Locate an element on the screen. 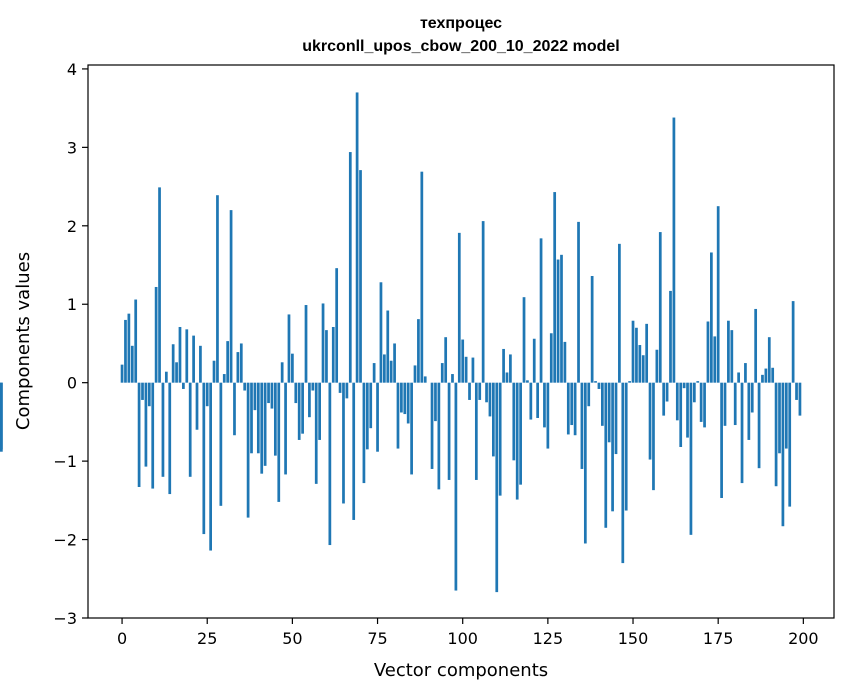  x-tick-label: 75 is located at coordinates (377, 638).